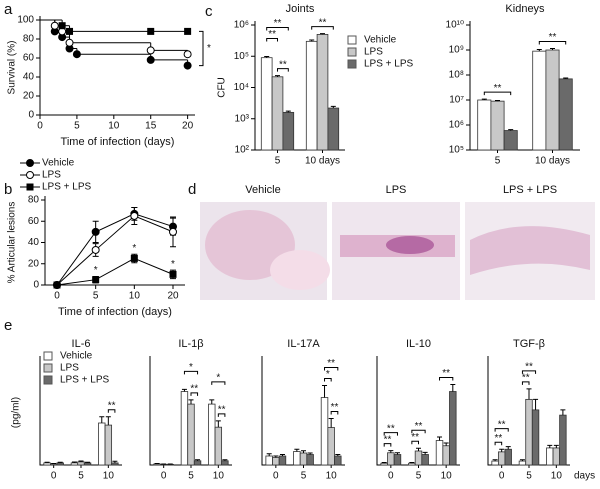 This screenshot has height=489, width=600. I want to click on x-tick-label: 10 days, so click(322, 161).